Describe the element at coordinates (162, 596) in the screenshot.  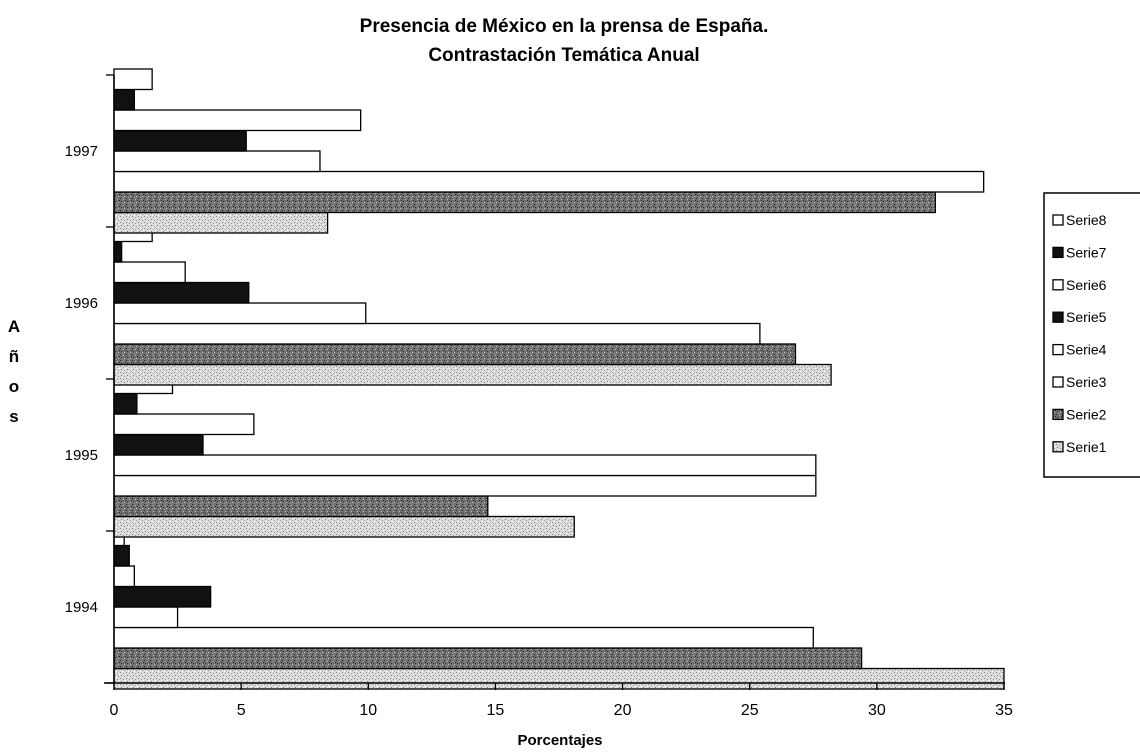
I see `bar-serie5-1994` at that location.